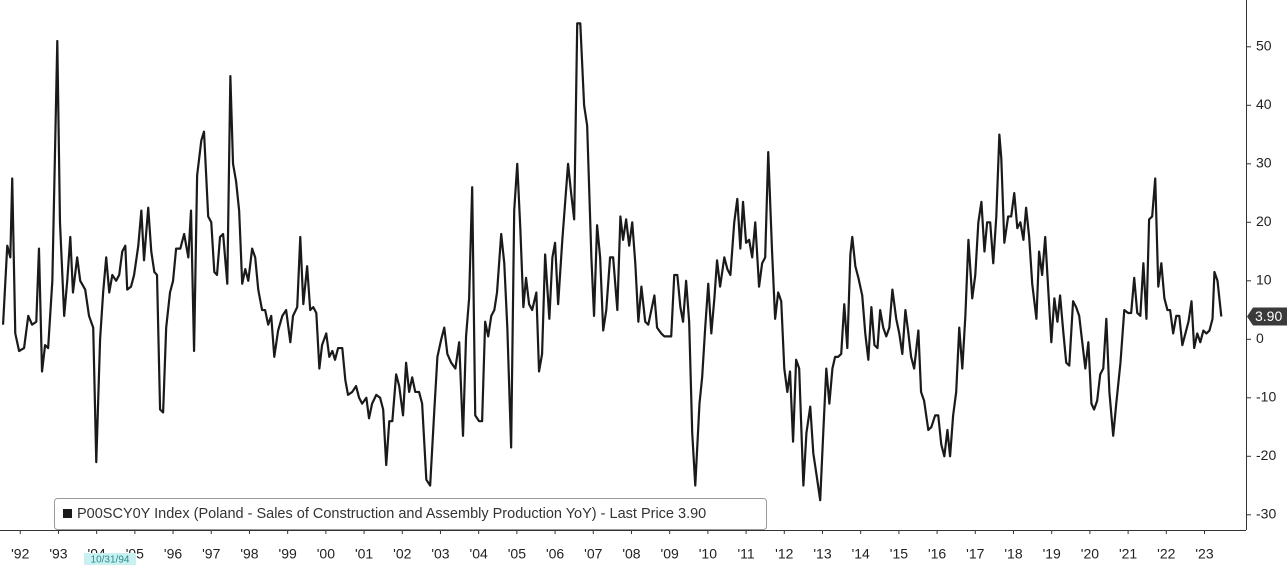 Image resolution: width=1287 pixels, height=570 pixels. Describe the element at coordinates (1052, 554) in the screenshot. I see `x-tick-label: '19` at that location.